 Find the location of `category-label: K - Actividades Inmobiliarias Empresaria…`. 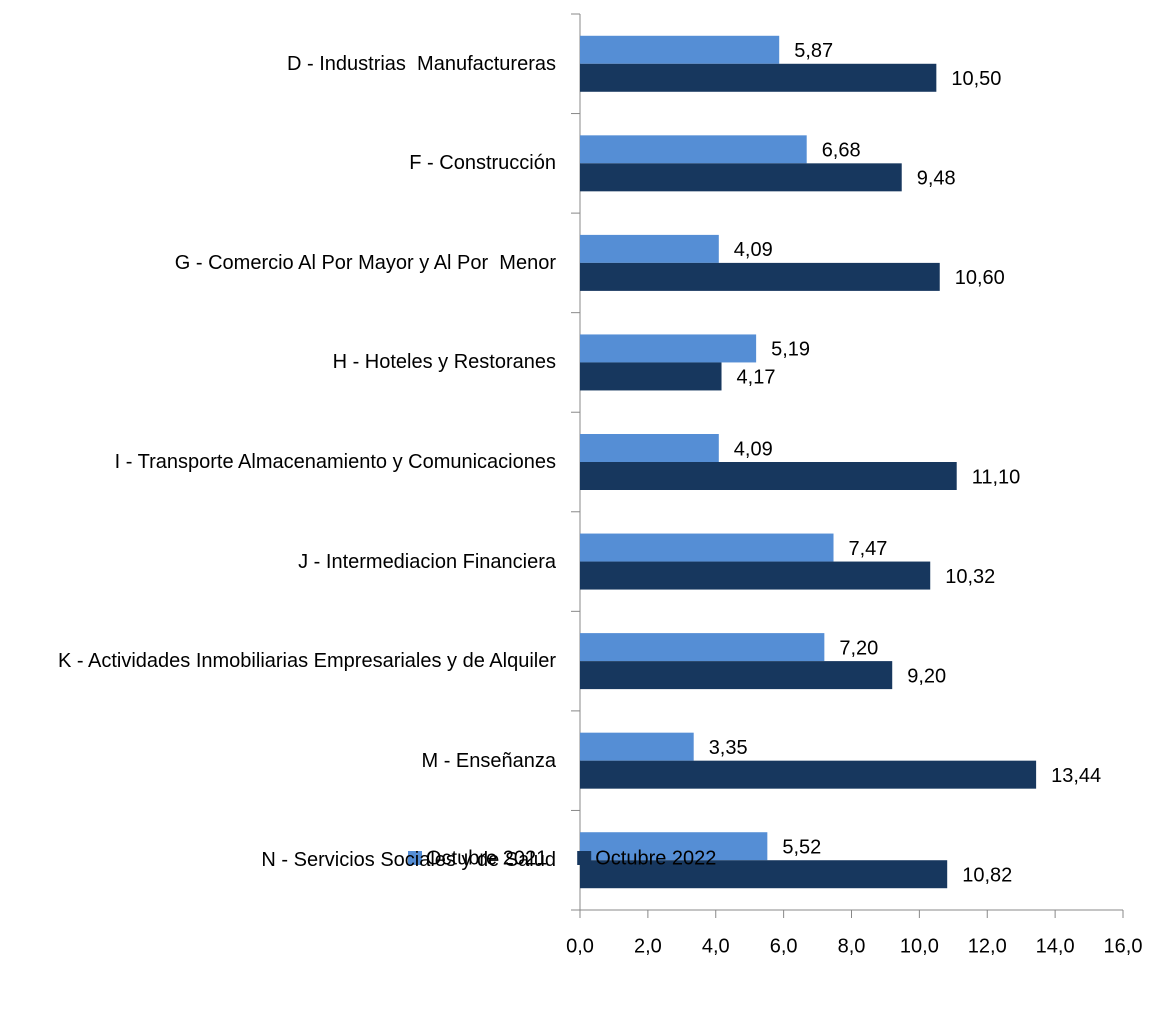

category-label: K - Actividades Inmobiliarias Empresaria… is located at coordinates (307, 661).